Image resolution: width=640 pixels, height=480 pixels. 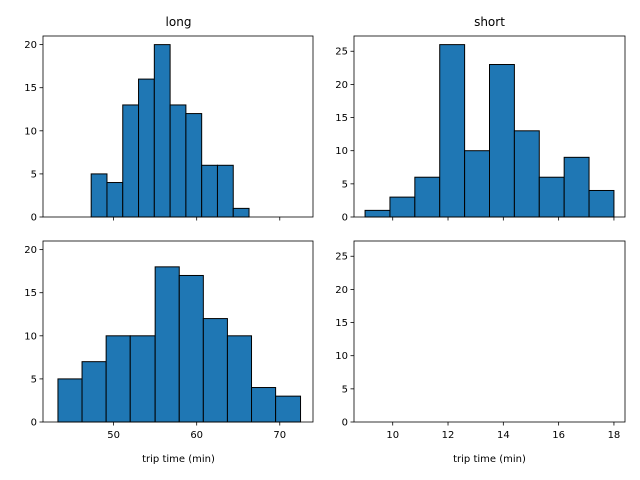 I want to click on x-tick-label: 14, so click(x=503, y=435).